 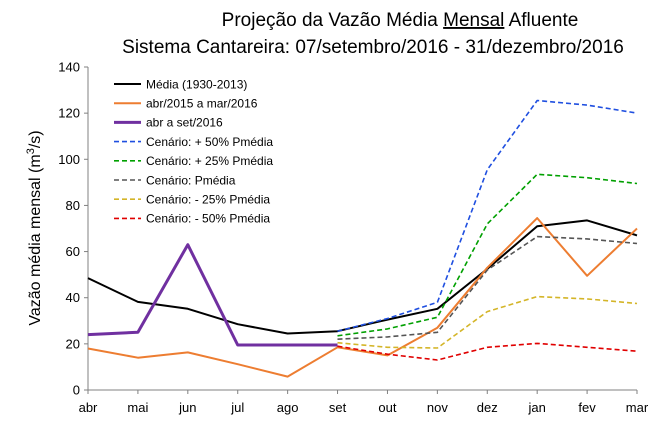 What do you see at coordinates (208, 219) in the screenshot?
I see `legend-label-7: Cenário: - 50% Pmédia` at bounding box center [208, 219].